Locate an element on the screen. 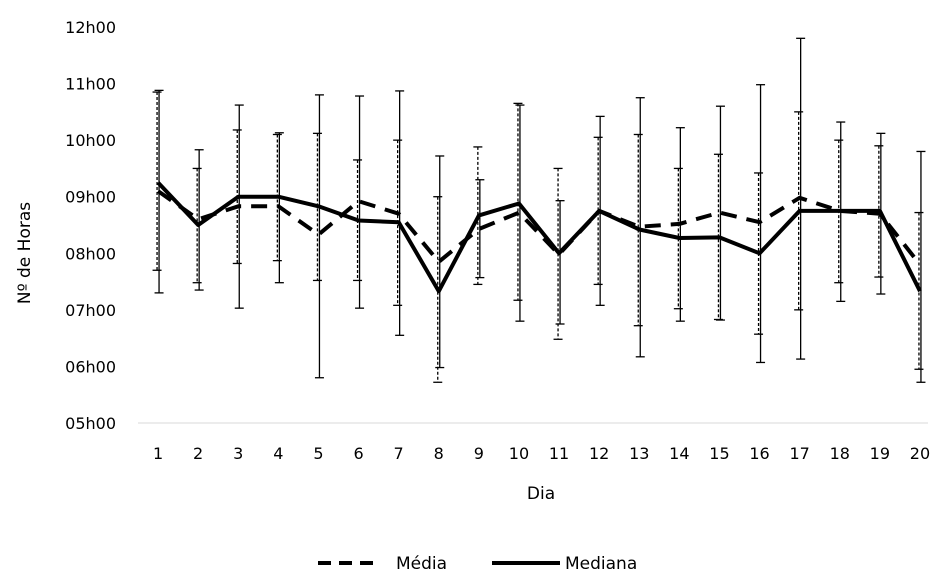 This screenshot has height=572, width=936. x-tick-label: 1 is located at coordinates (158, 453).